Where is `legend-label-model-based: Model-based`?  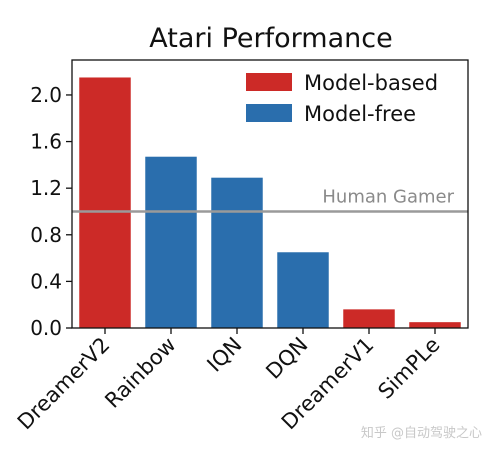 legend-label-model-based: Model-based is located at coordinates (371, 83).